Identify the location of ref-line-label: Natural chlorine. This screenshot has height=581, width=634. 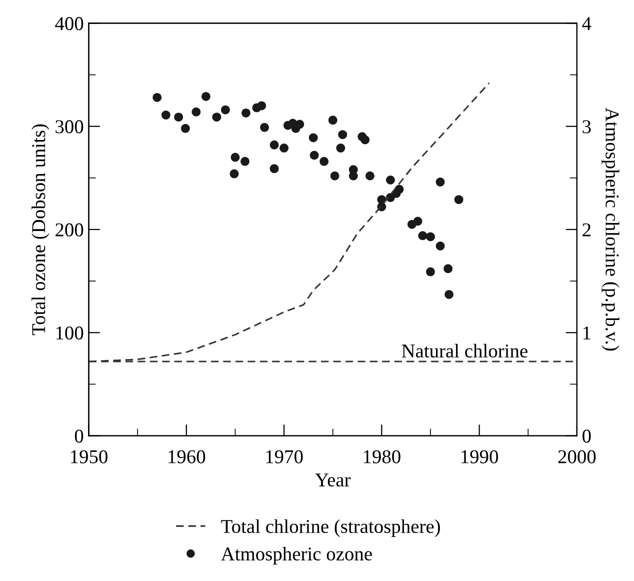
(465, 351).